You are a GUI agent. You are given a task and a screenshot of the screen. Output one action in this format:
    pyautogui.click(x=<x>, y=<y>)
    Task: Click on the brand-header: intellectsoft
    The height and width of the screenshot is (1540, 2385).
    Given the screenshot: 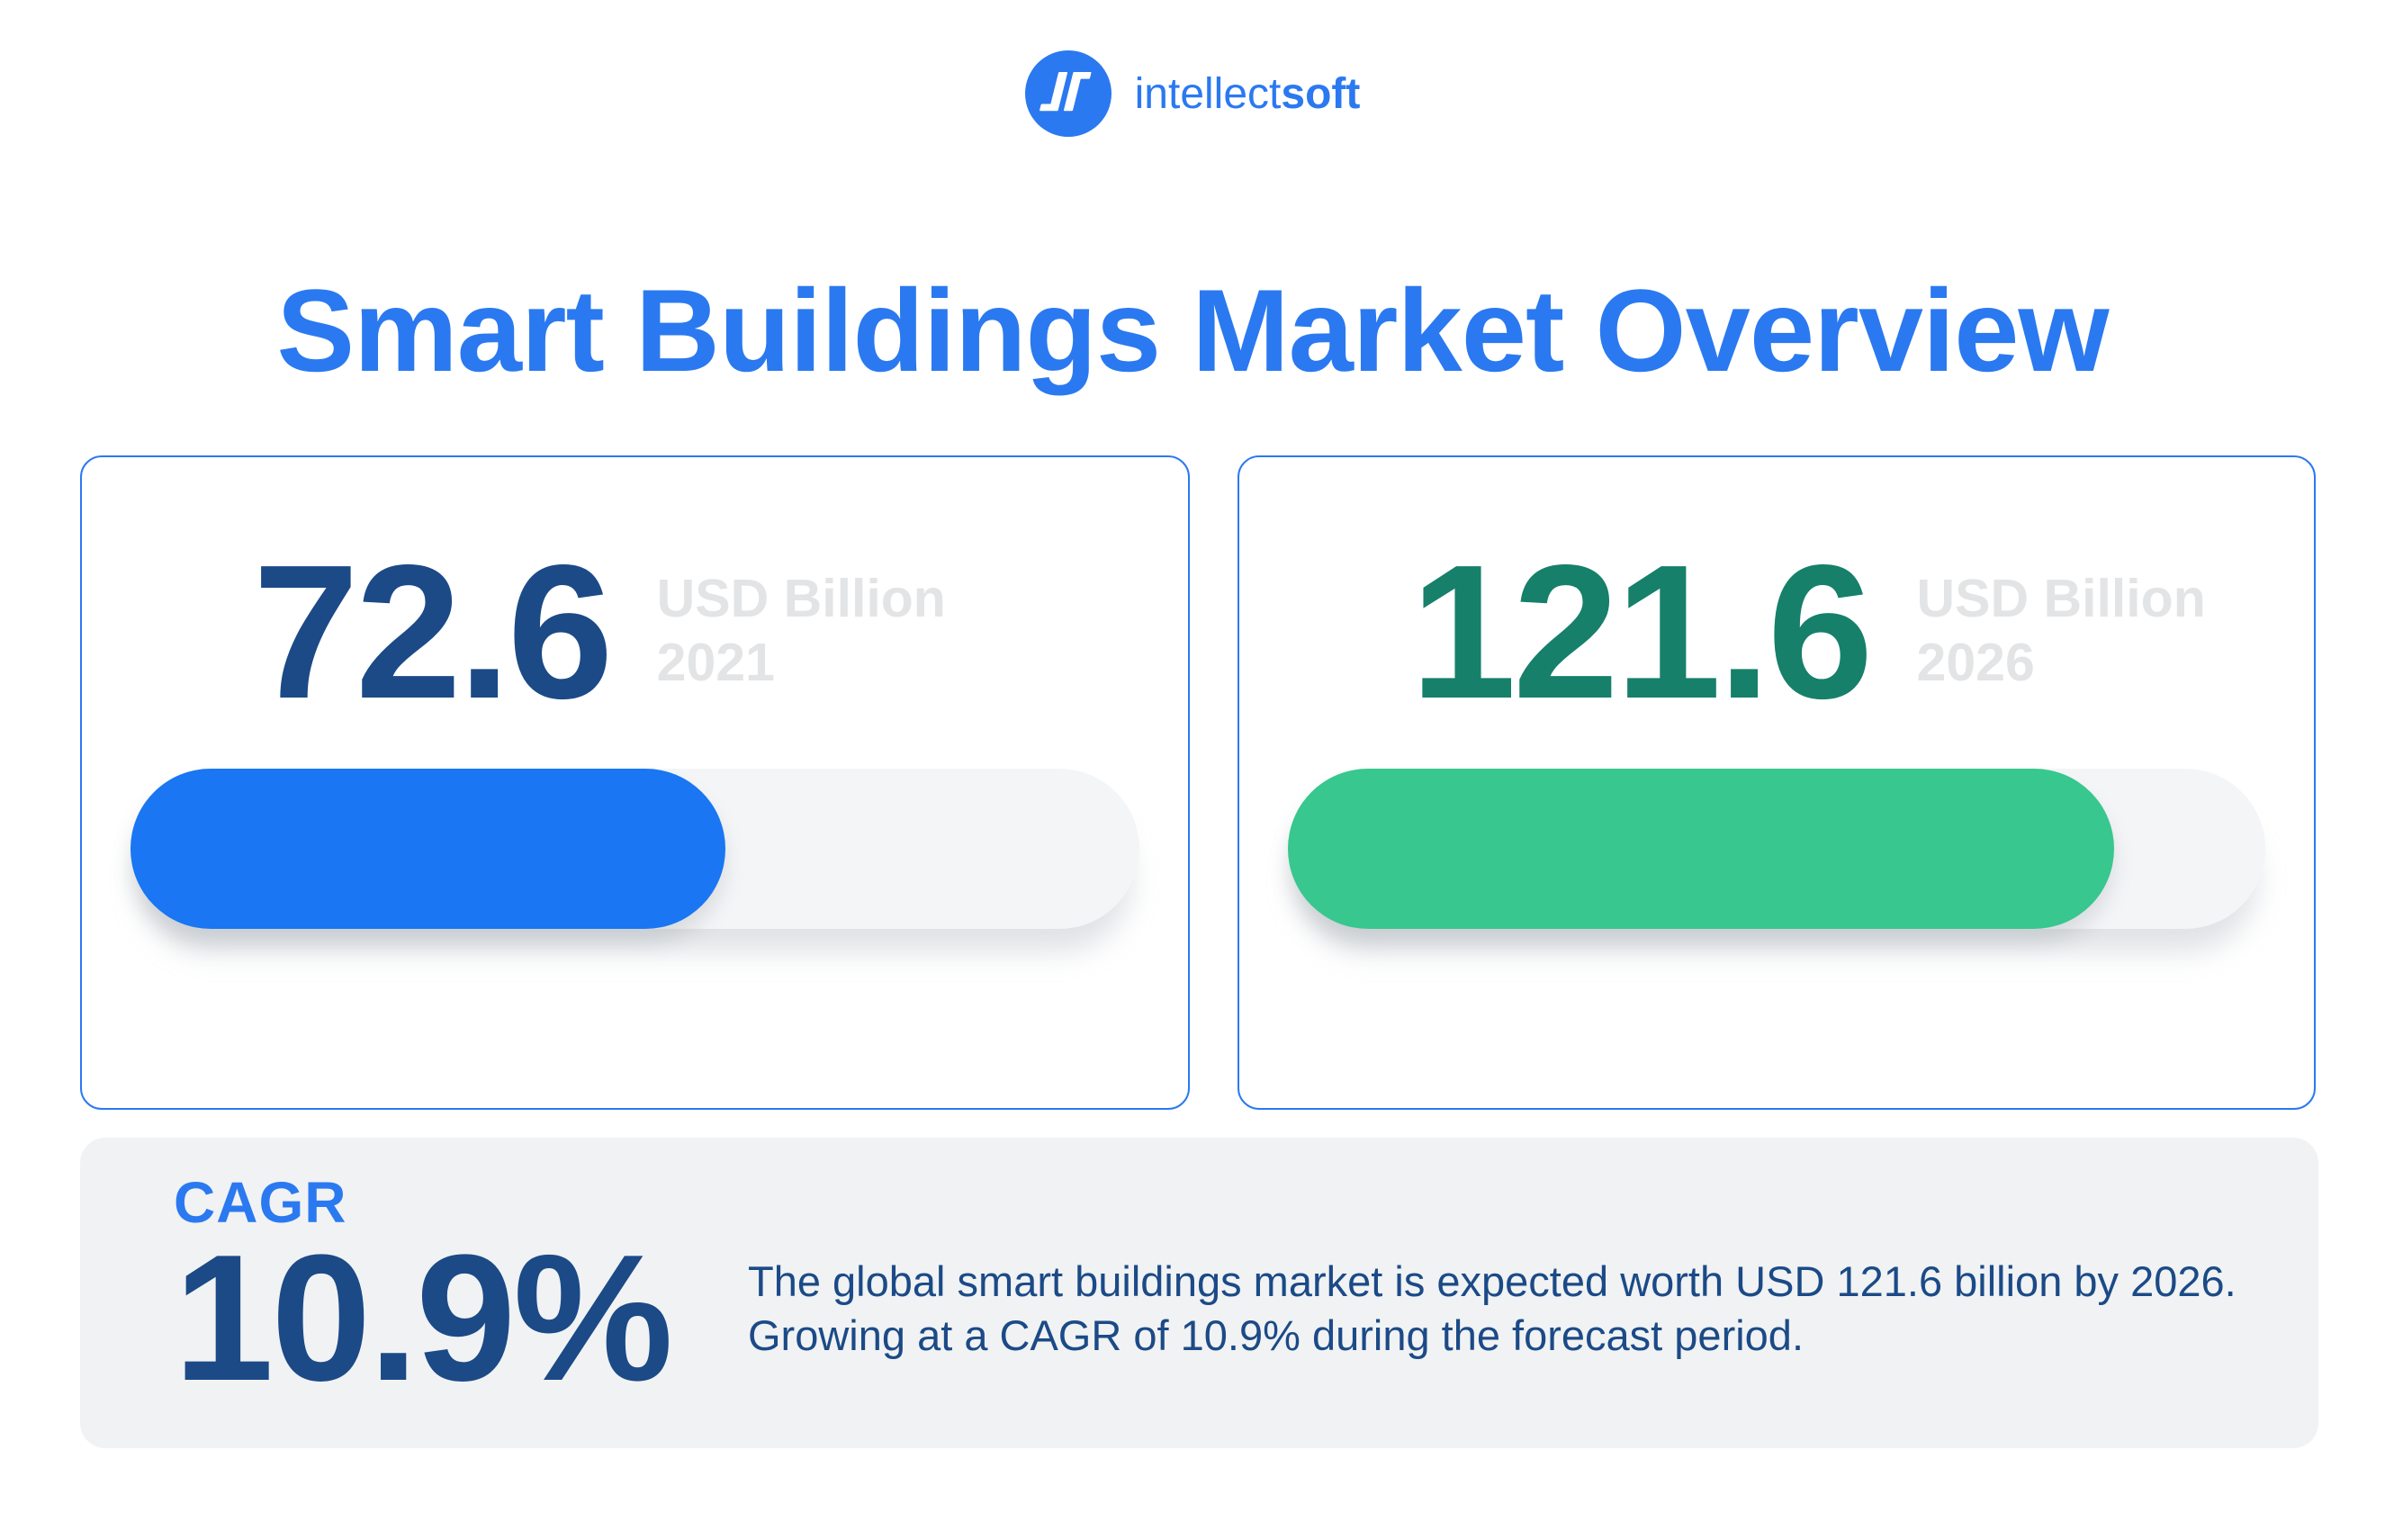 What is the action you would take?
    pyautogui.click(x=1192, y=93)
    